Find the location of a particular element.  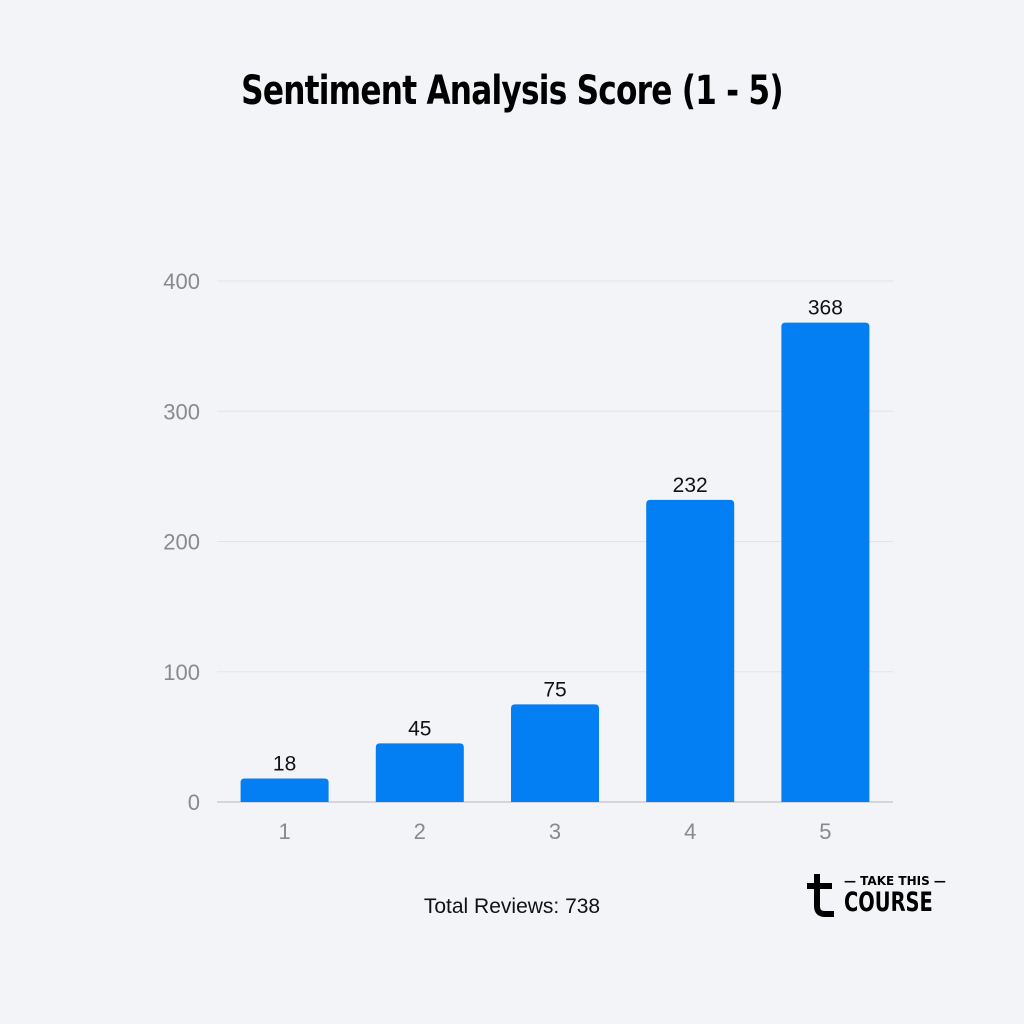

y-axis-ticks: 0 100 200 300 400 is located at coordinates (181, 542).